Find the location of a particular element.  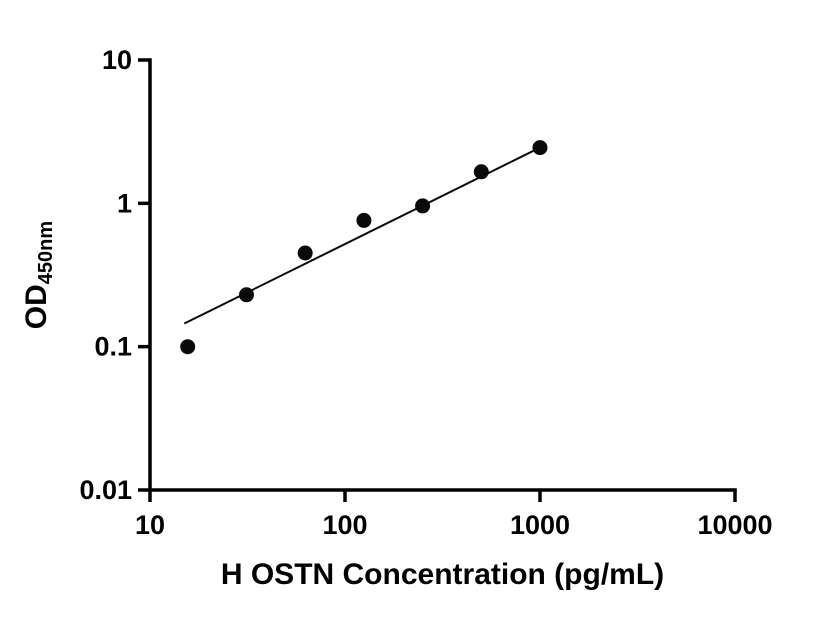

y-axis-label-subscript: 450nm is located at coordinates (46, 252).